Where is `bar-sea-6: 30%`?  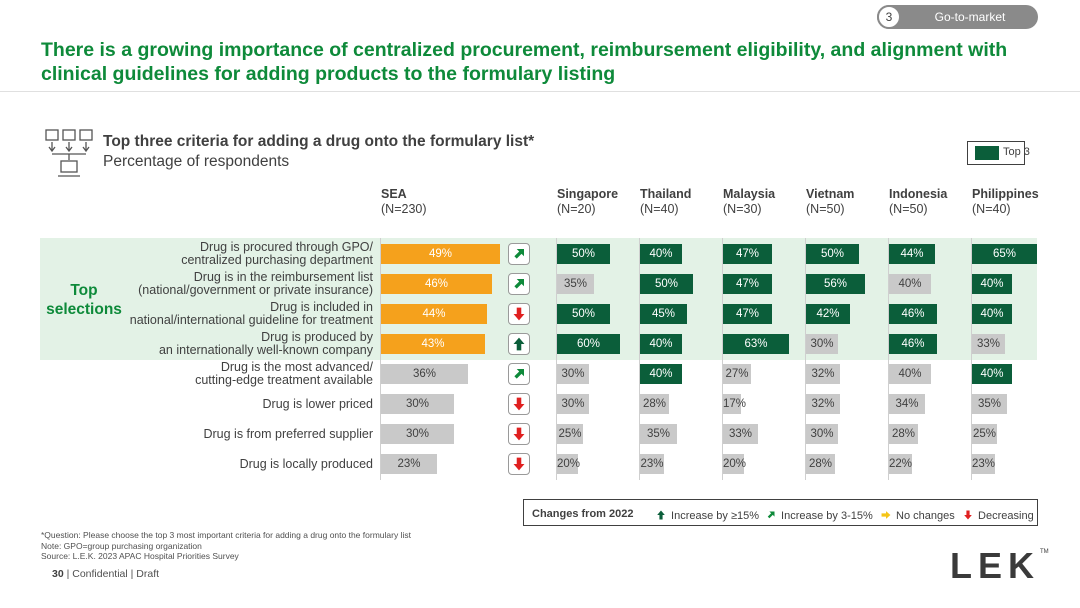 bar-sea-6: 30% is located at coordinates (417, 434).